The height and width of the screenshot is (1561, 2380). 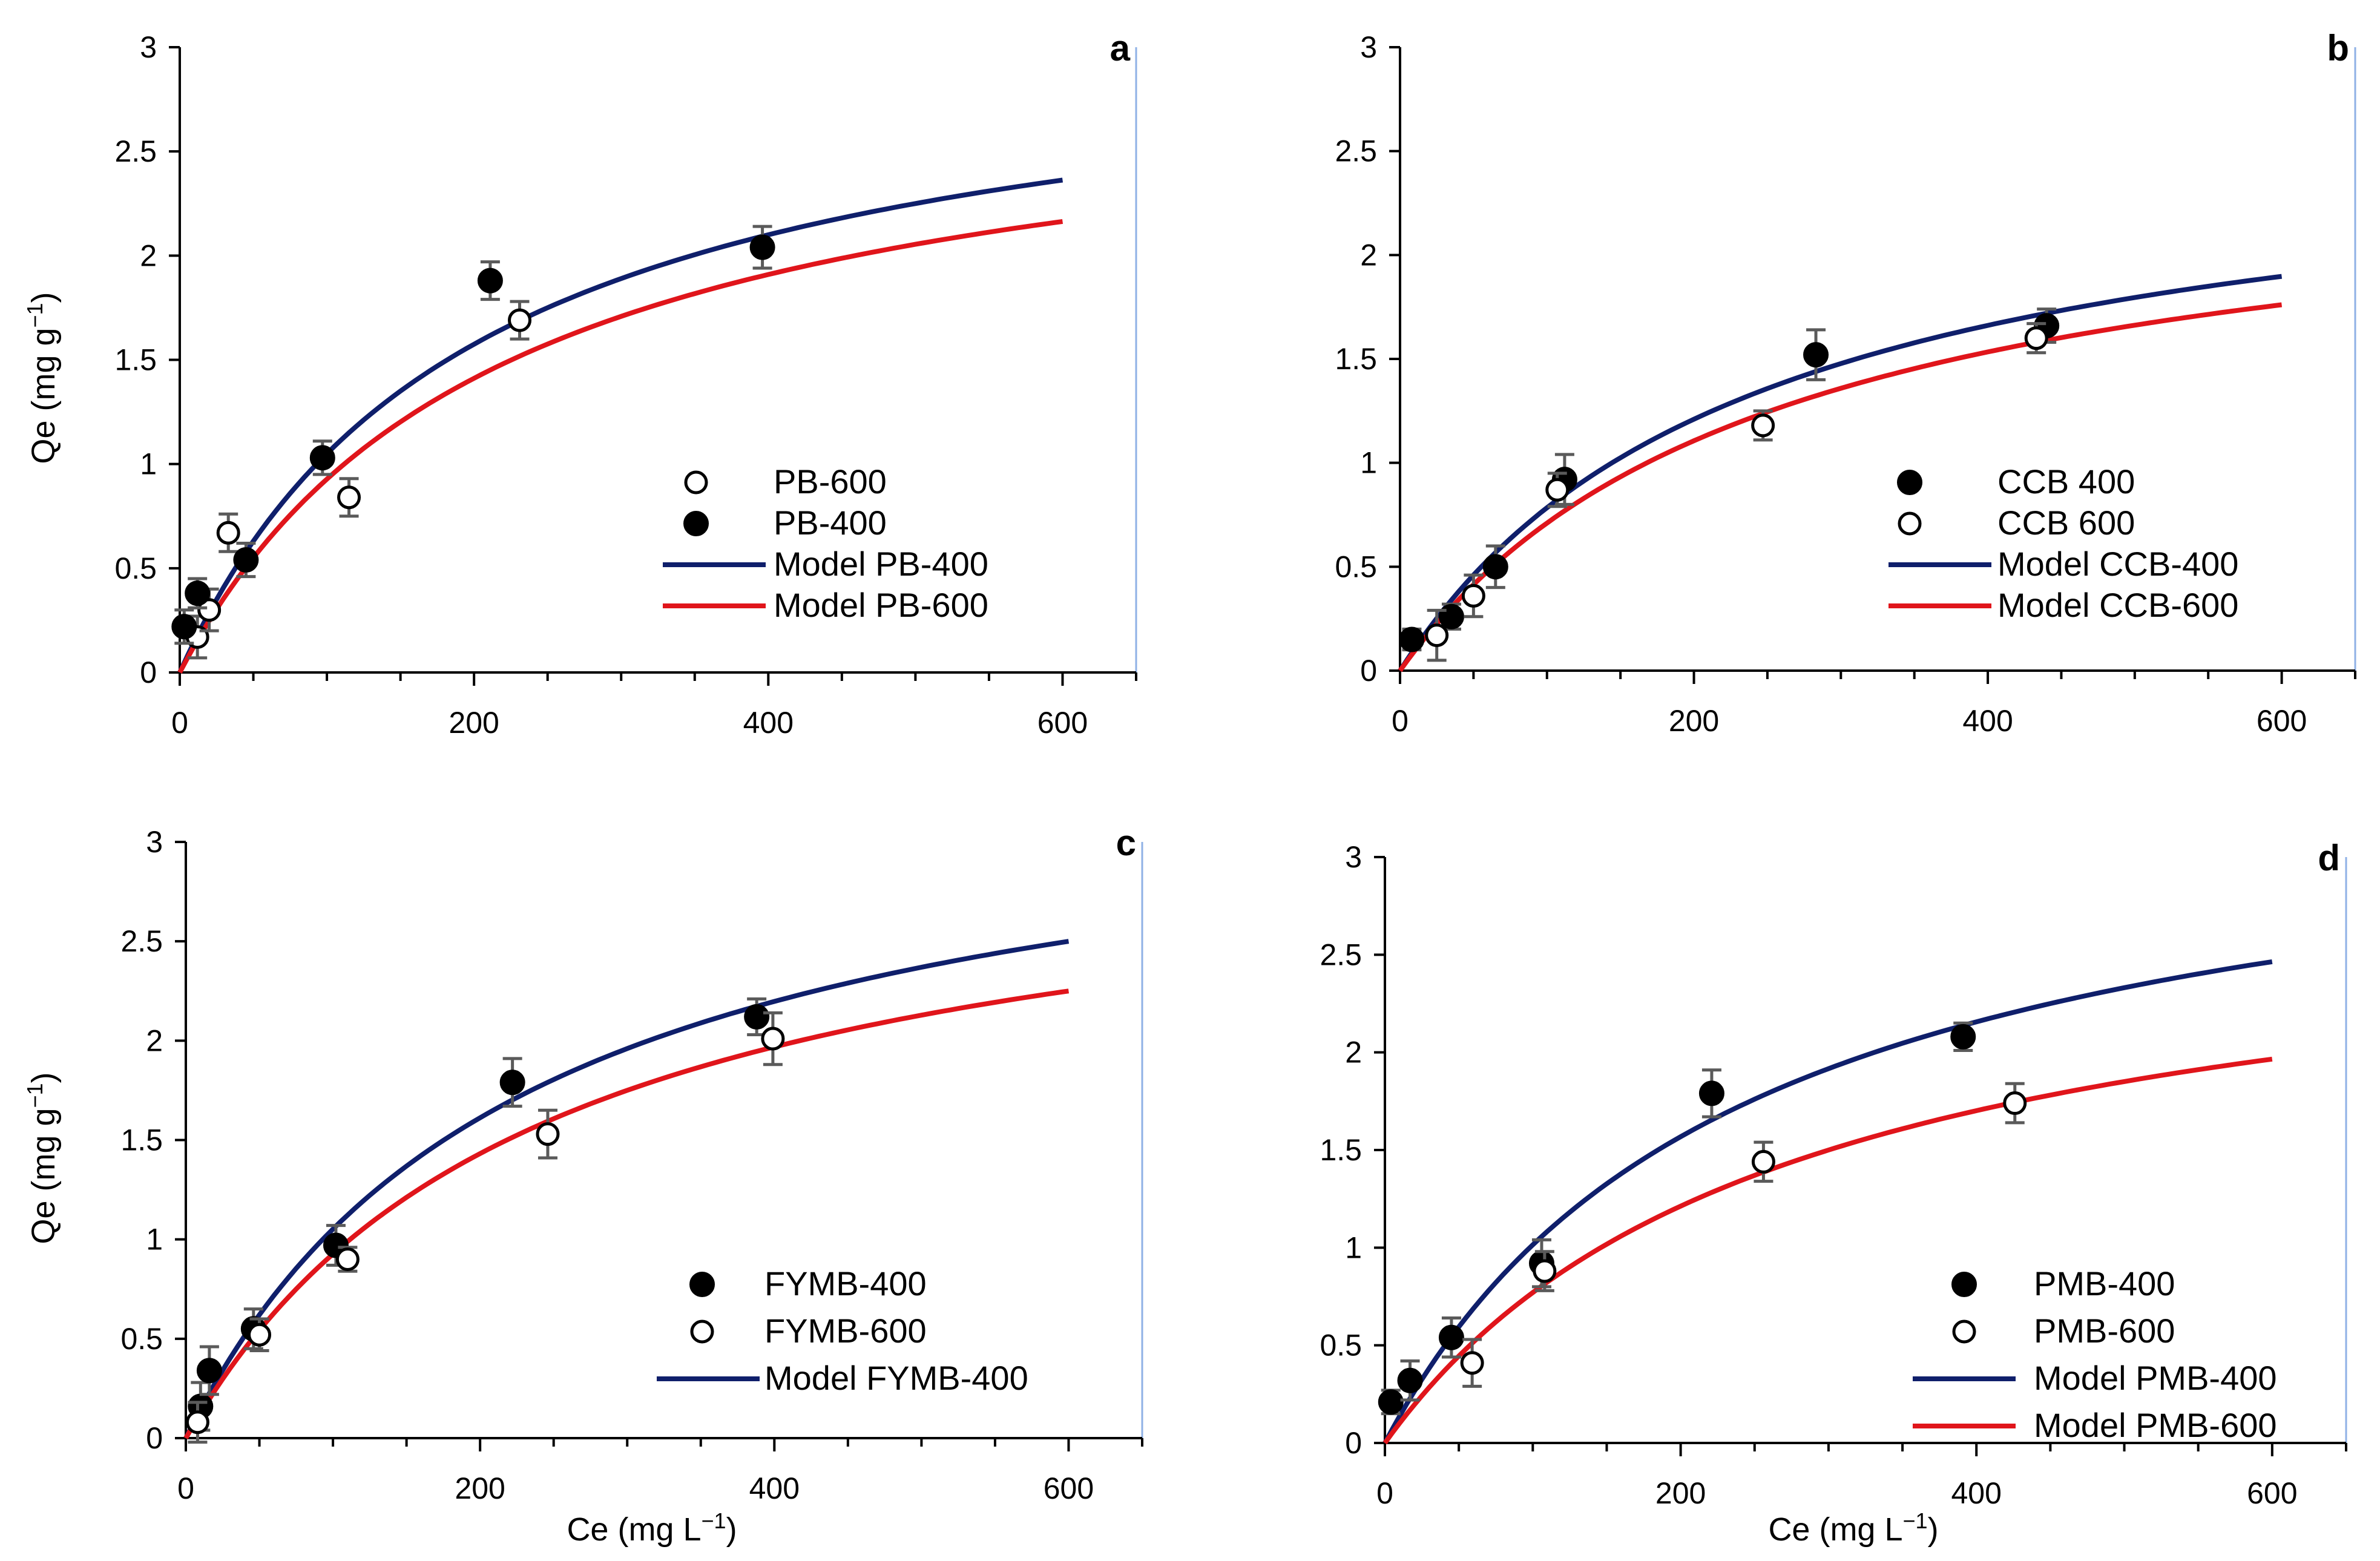 I want to click on legend-label: Model PB-400, so click(x=881, y=564).